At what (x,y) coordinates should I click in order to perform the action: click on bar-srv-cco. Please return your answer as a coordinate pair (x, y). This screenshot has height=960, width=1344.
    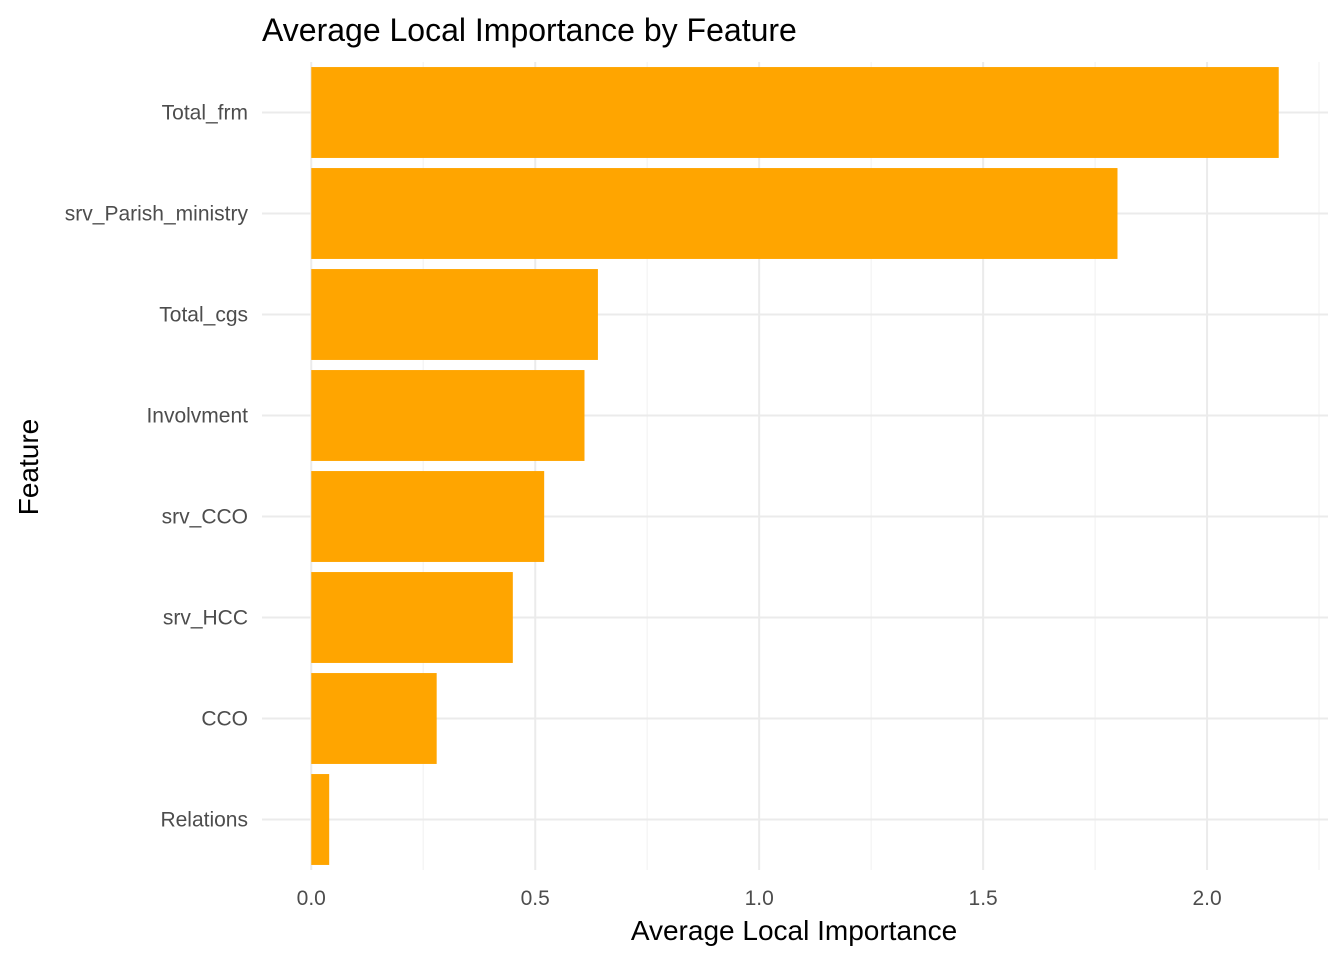
    Looking at the image, I should click on (428, 516).